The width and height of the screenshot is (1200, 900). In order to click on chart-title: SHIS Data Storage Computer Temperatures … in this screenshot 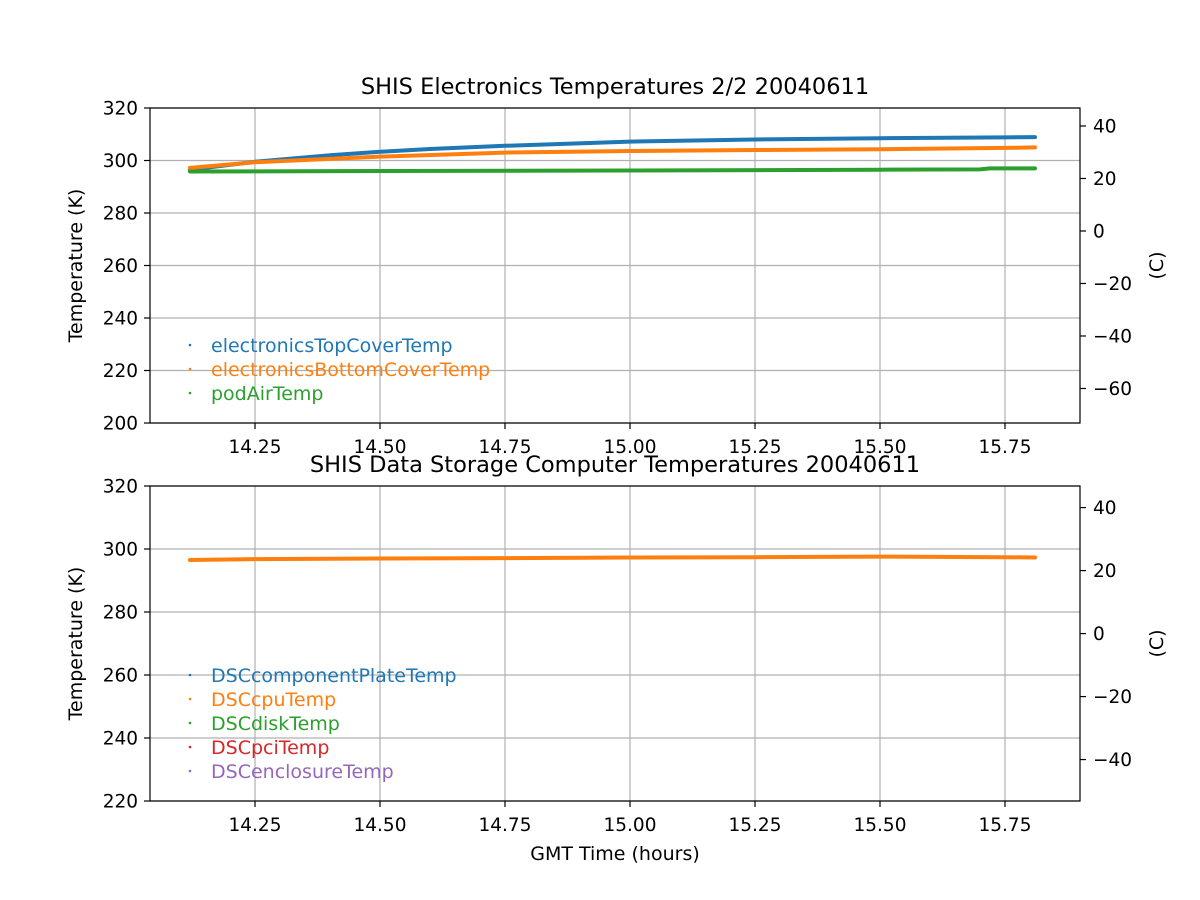, I will do `click(615, 465)`.